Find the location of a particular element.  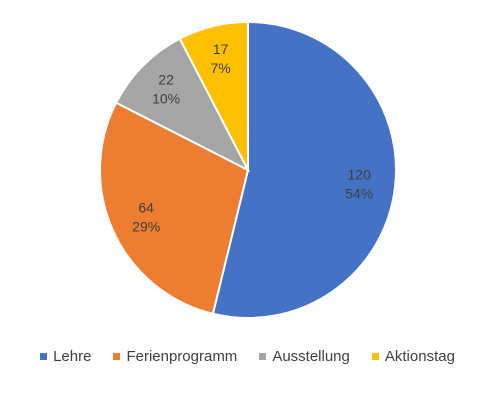

pie-slice-ausstellung is located at coordinates (182, 105).